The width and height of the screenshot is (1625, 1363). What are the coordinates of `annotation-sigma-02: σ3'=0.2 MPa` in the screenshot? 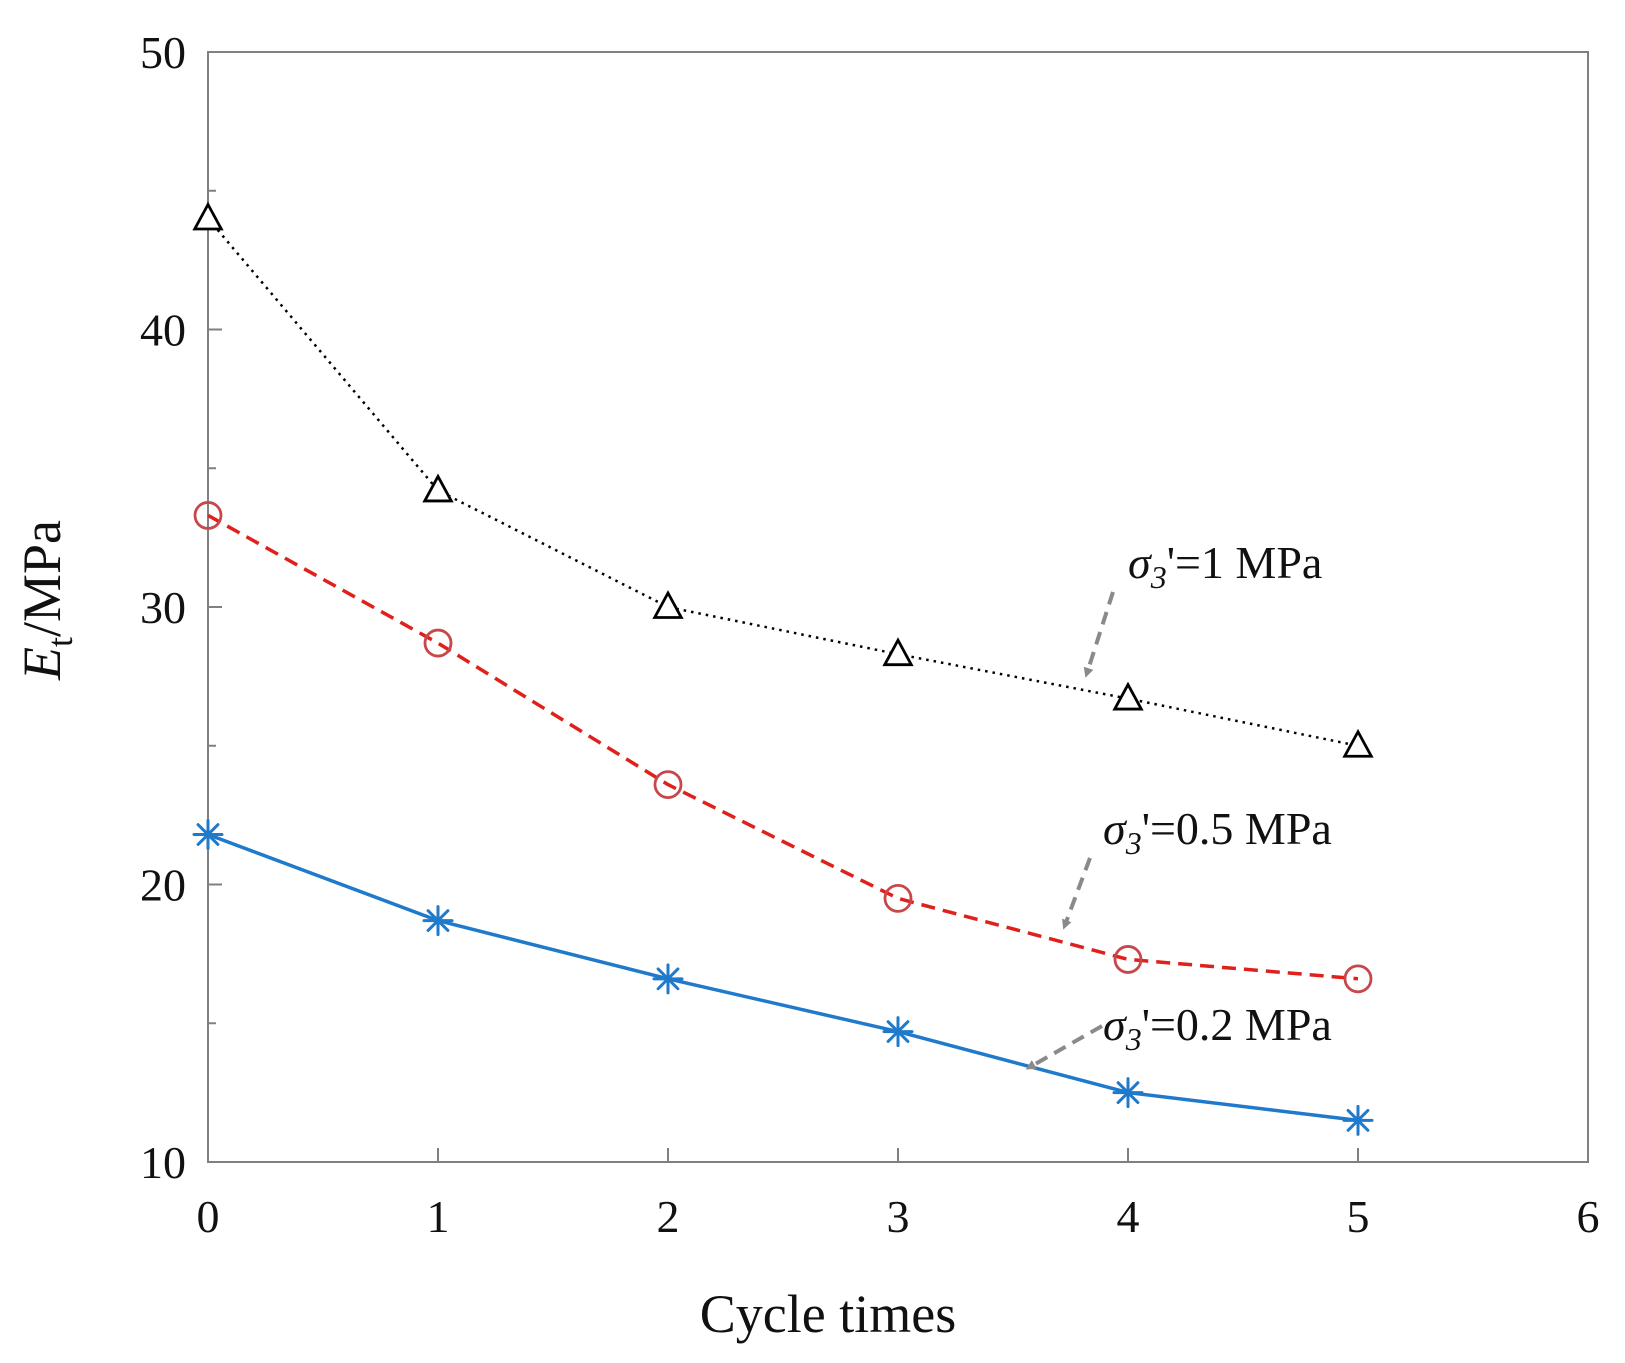 It's located at (1178, 1034).